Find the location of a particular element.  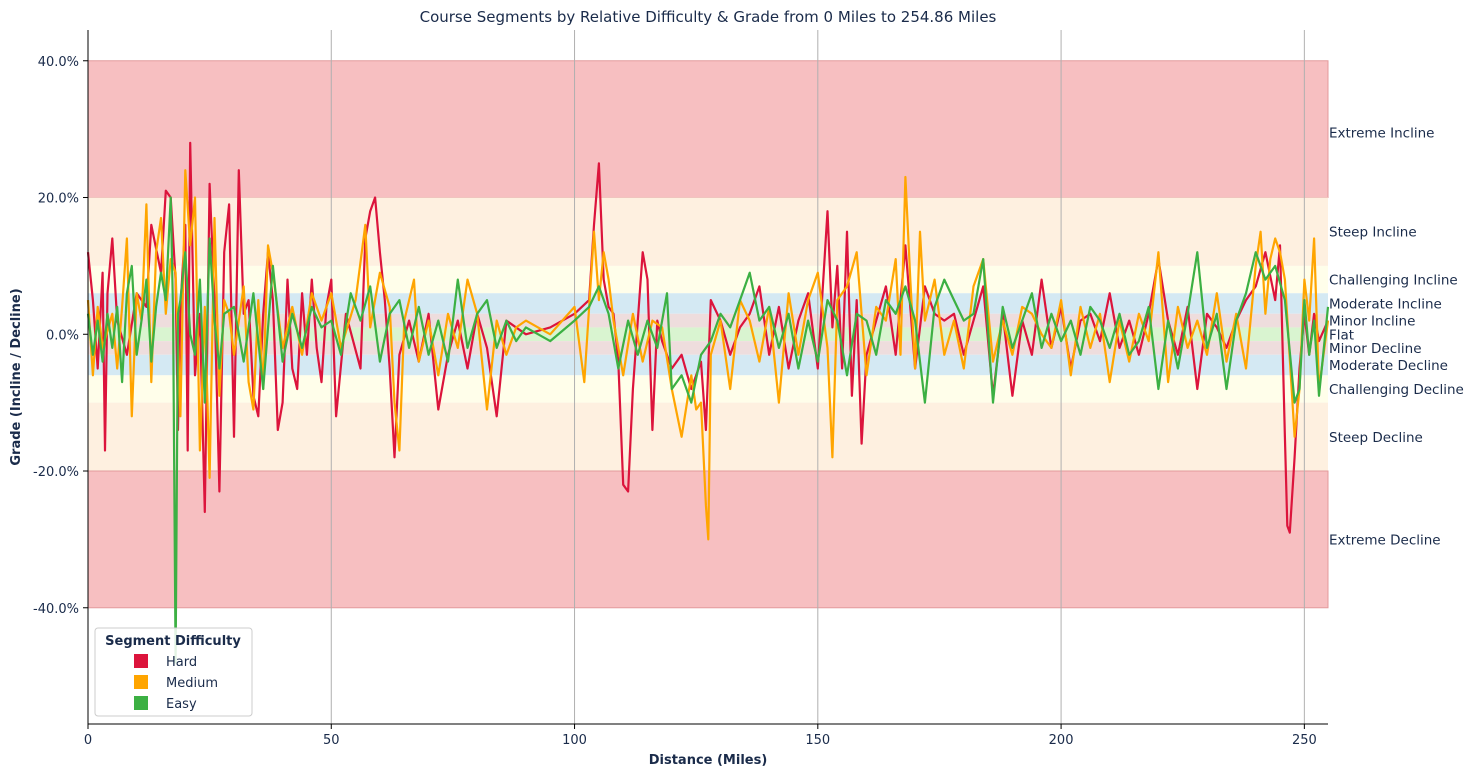

y-axis-label: Grade (Incline / Decline) is located at coordinates (16, 376).